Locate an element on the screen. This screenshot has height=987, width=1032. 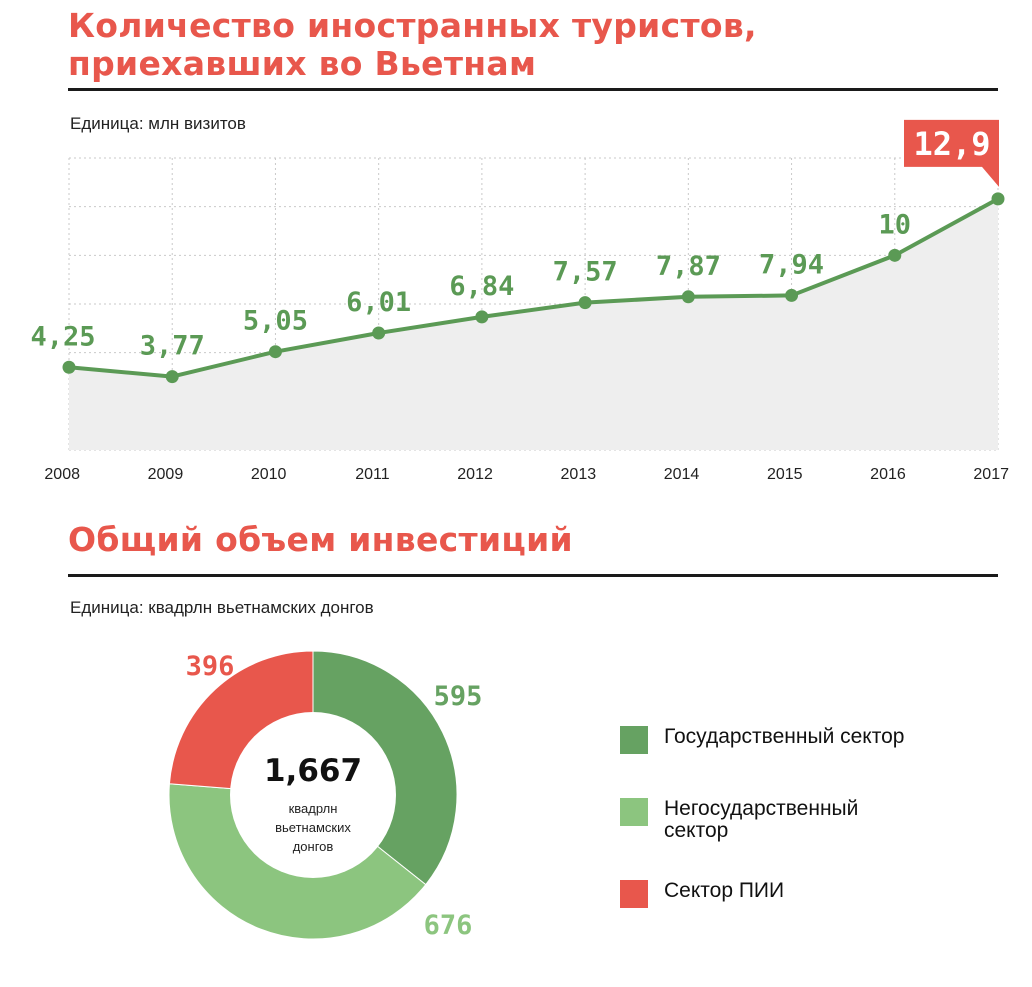
x-tick-2014: 2014 is located at coordinates (682, 474).